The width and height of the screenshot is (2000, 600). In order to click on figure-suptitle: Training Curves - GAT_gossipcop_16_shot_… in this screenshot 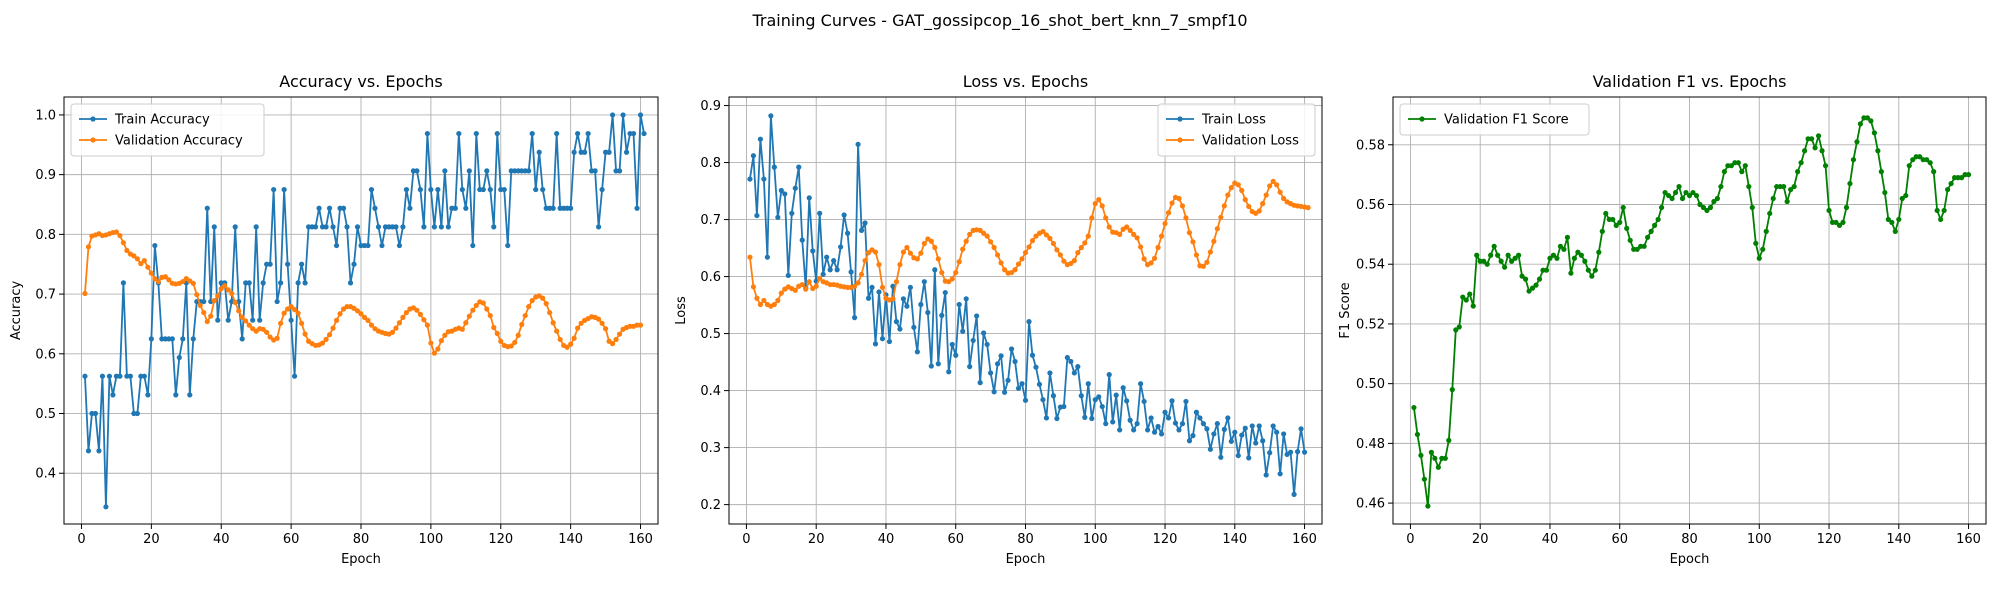, I will do `click(999, 21)`.